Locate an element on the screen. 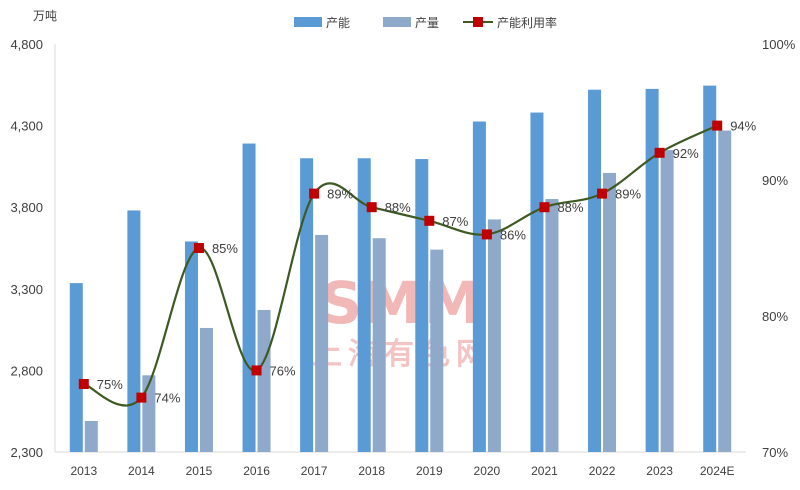 This screenshot has width=800, height=490. y-right-tick-label: 100% is located at coordinates (779, 44).